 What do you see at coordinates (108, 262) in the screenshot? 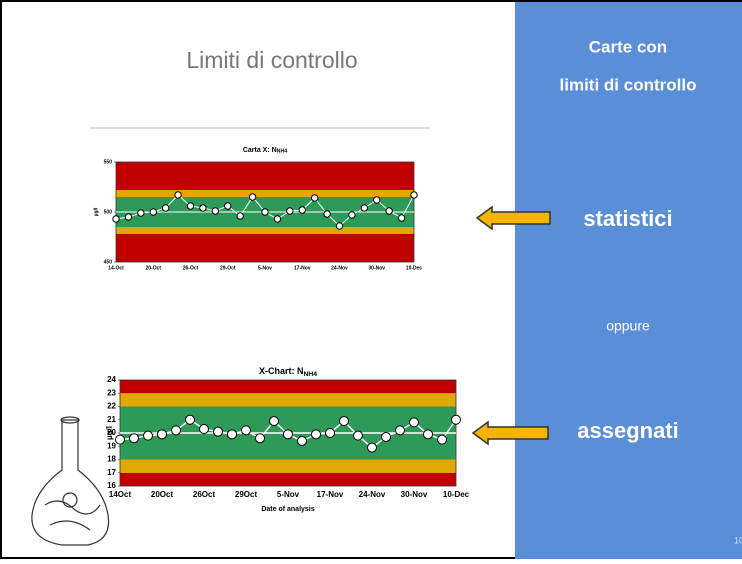
I see `y-tick-label: 450` at bounding box center [108, 262].